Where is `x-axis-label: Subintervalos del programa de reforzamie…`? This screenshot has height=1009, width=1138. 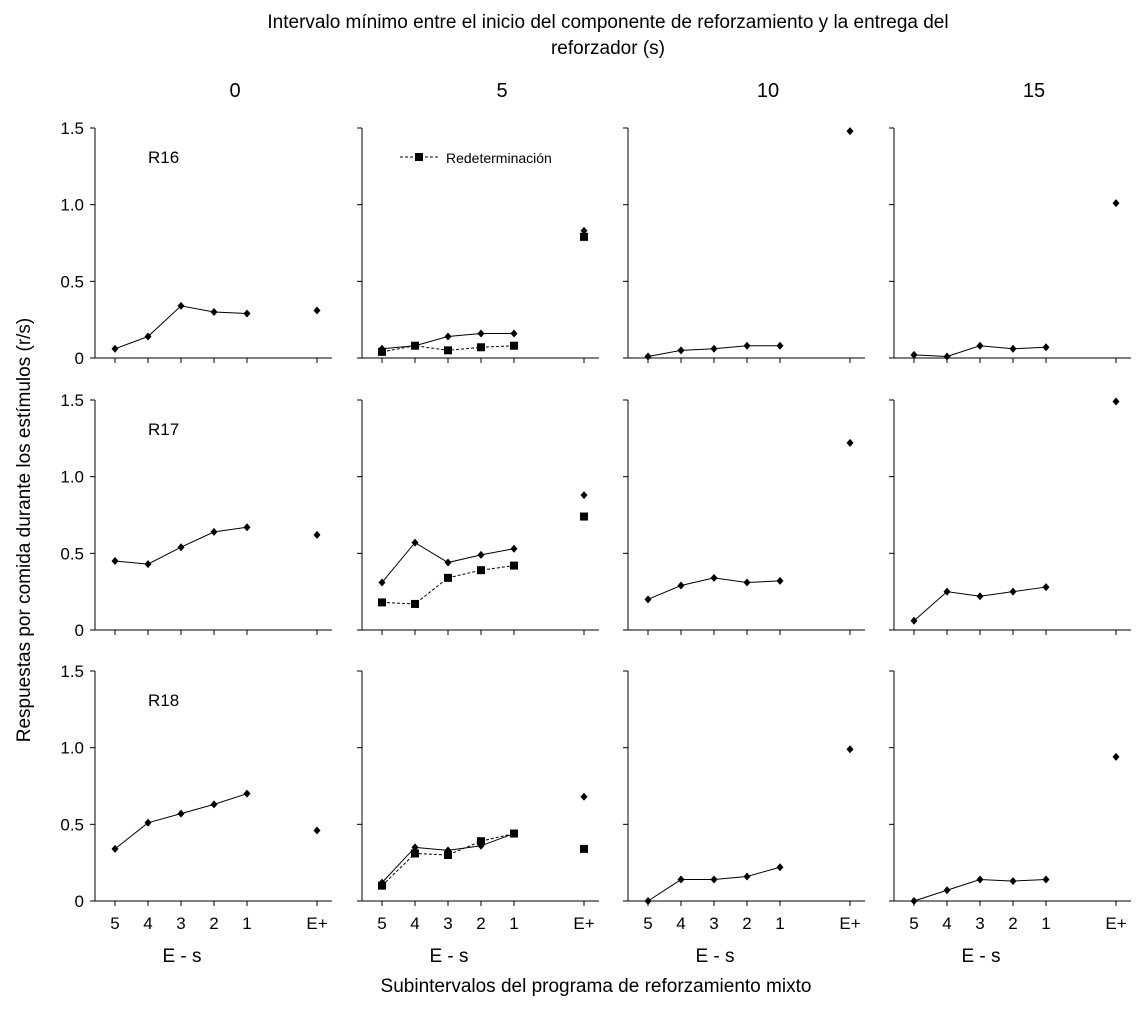 x-axis-label: Subintervalos del programa de reforzamie… is located at coordinates (596, 986).